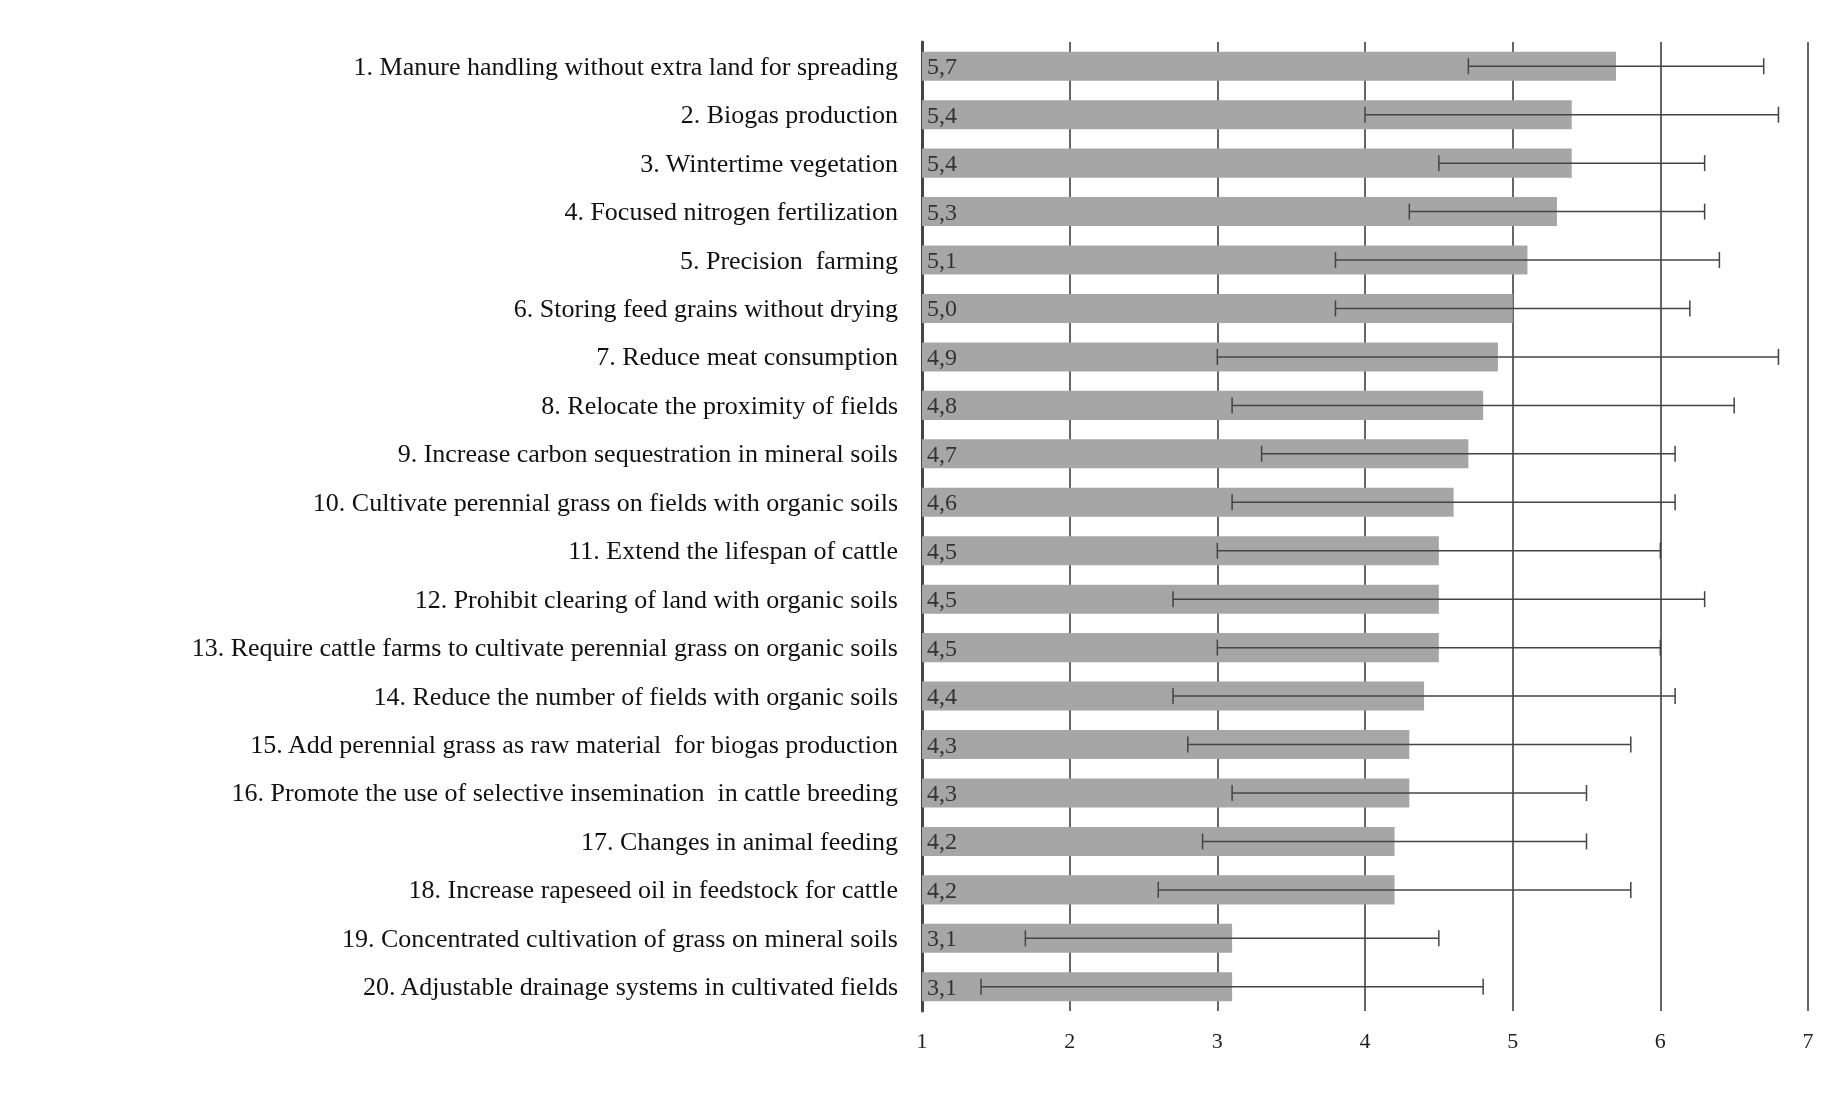 The image size is (1834, 1099). I want to click on data-label: 4,6, so click(942, 502).